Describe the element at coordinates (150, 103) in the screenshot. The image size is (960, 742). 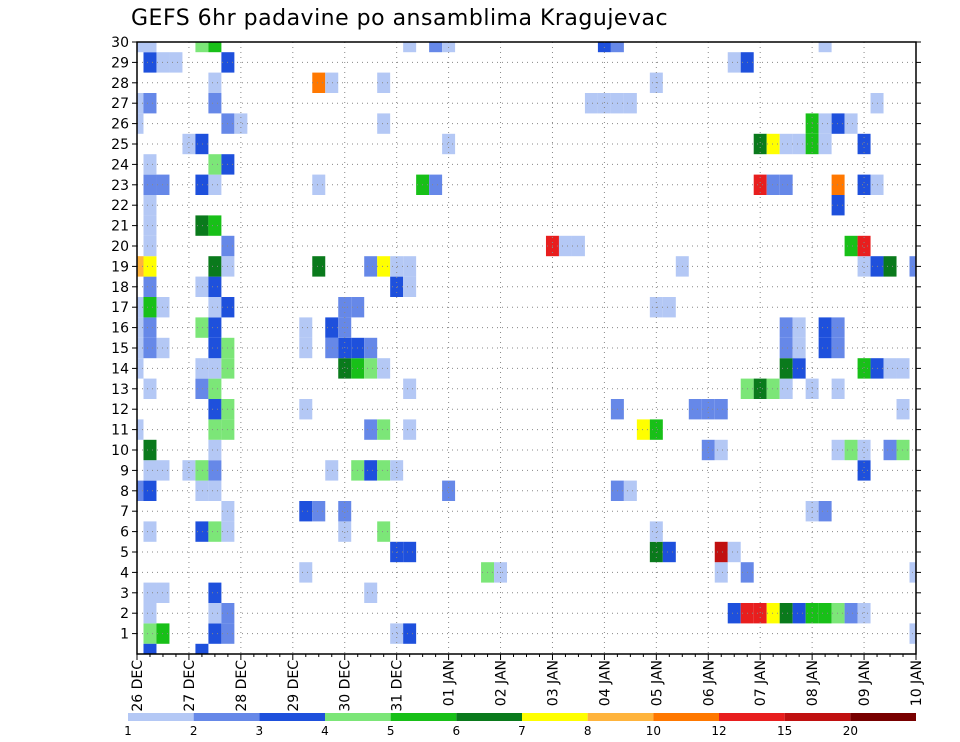
I see `cell-m27-t1` at that location.